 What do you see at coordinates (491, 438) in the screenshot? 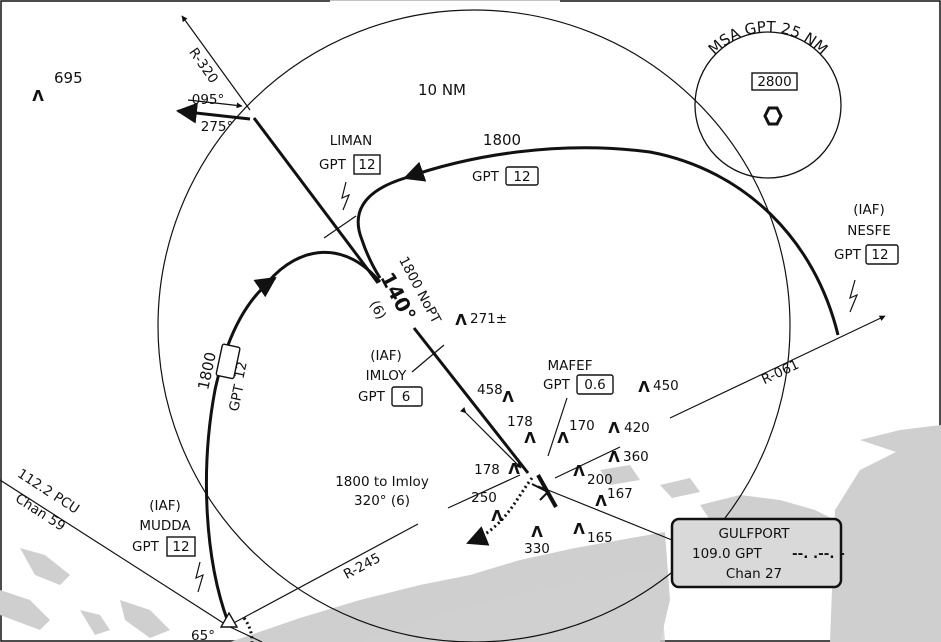
I see `imloy-distance-arrow` at bounding box center [491, 438].